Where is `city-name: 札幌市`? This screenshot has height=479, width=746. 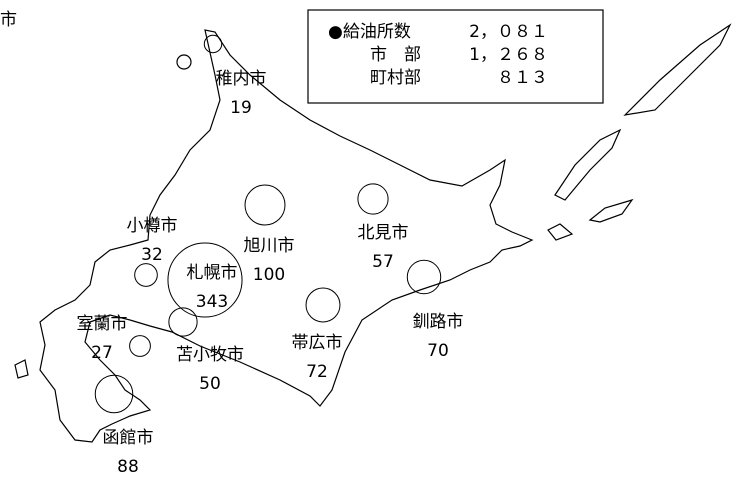
city-name: 札幌市 is located at coordinates (212, 273).